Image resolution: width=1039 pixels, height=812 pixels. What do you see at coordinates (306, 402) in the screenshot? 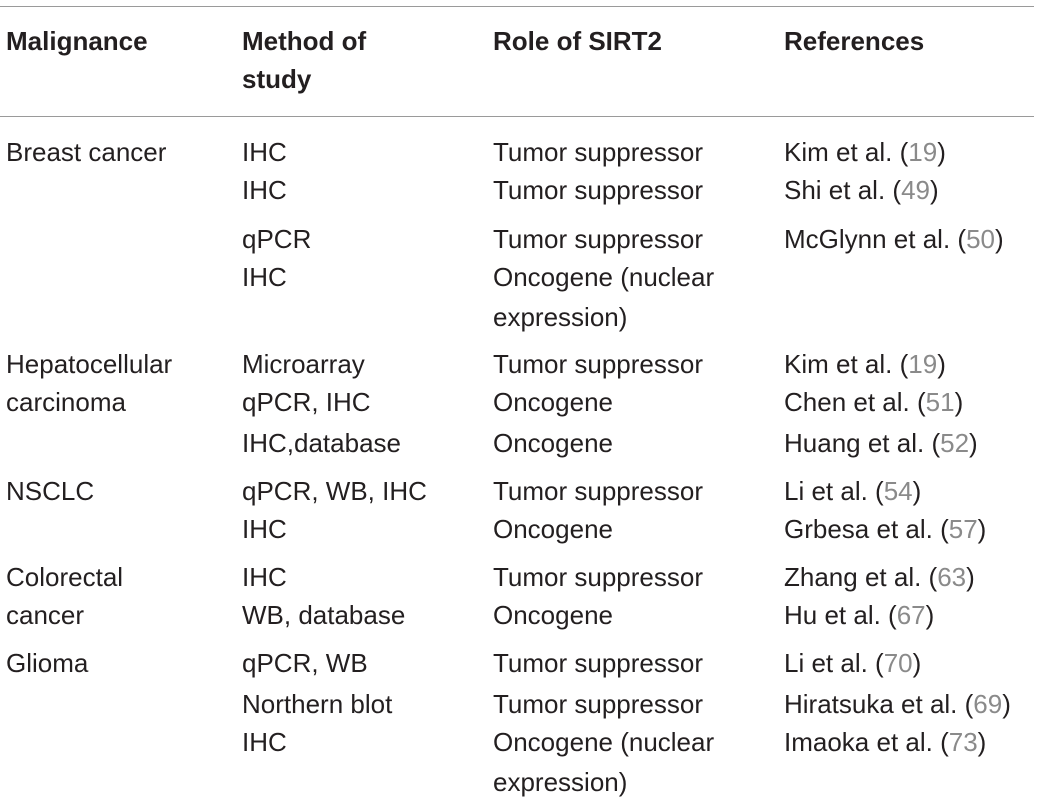
I see `method-cell: qPCR, IHC` at bounding box center [306, 402].